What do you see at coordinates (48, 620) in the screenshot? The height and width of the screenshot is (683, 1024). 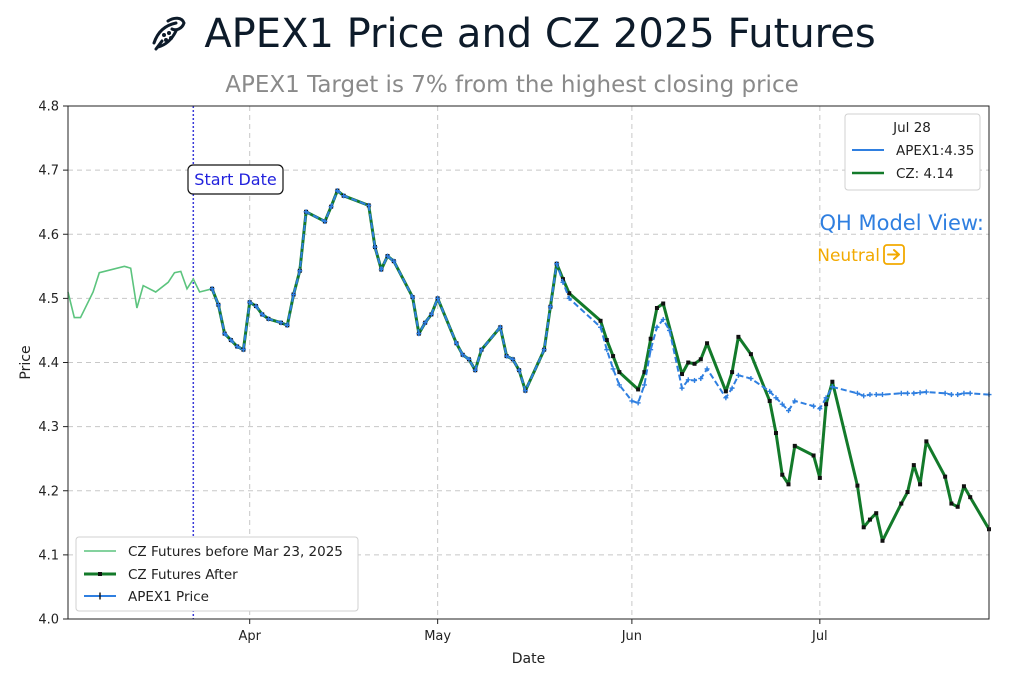 I see `y-tick-label: 4.0` at bounding box center [48, 620].